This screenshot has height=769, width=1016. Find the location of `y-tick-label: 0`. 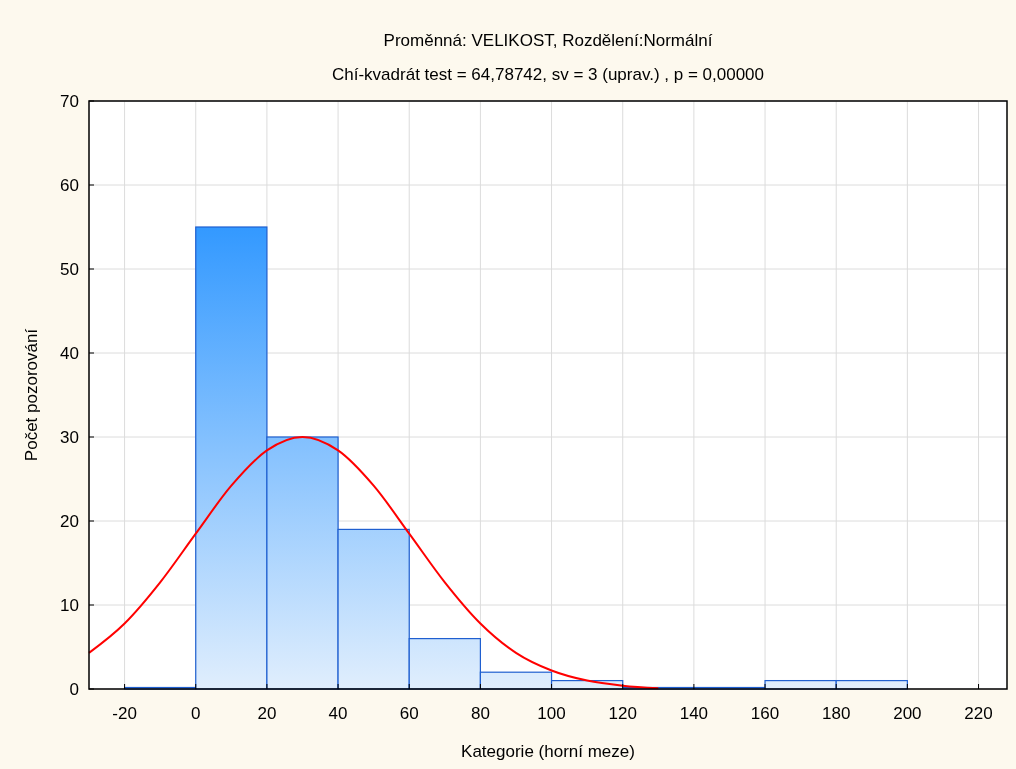

y-tick-label: 0 is located at coordinates (74, 689).